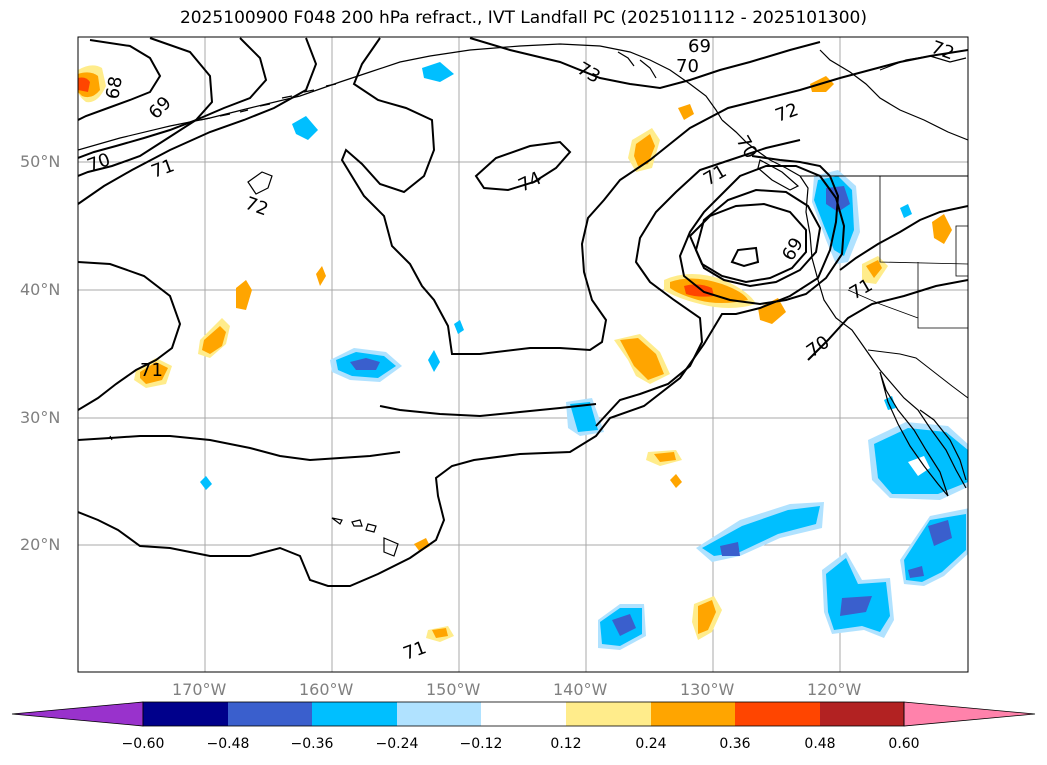 This screenshot has height=765, width=1047. I want to click on colorbar-tick: 0.48, so click(820, 744).